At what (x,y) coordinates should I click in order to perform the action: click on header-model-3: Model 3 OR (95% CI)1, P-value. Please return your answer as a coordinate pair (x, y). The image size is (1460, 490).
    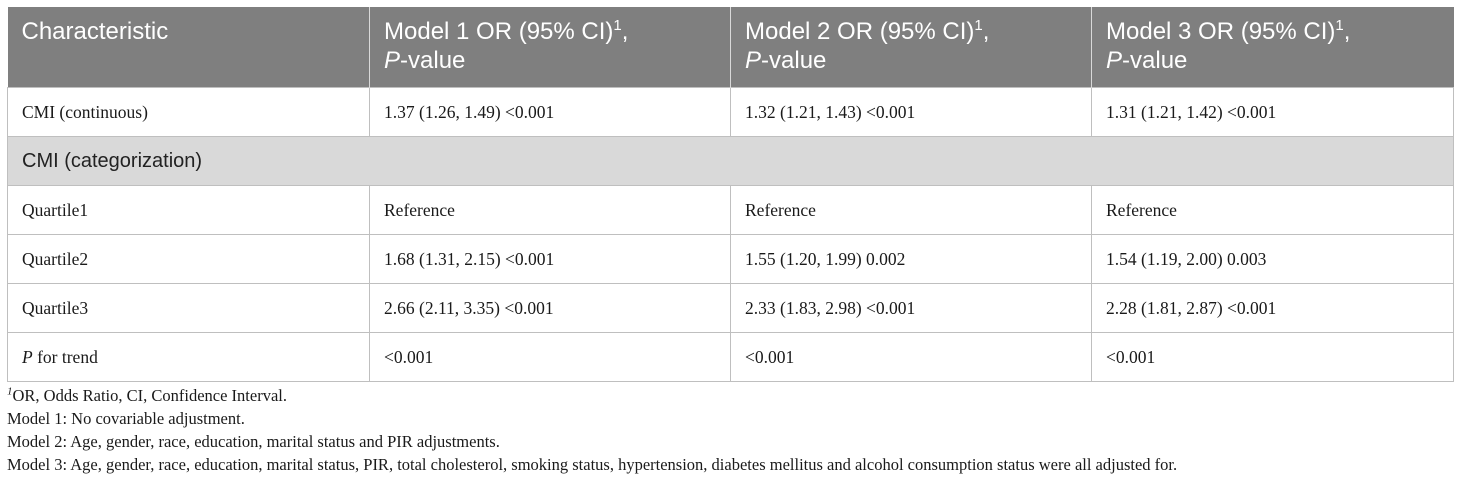
    Looking at the image, I should click on (1272, 47).